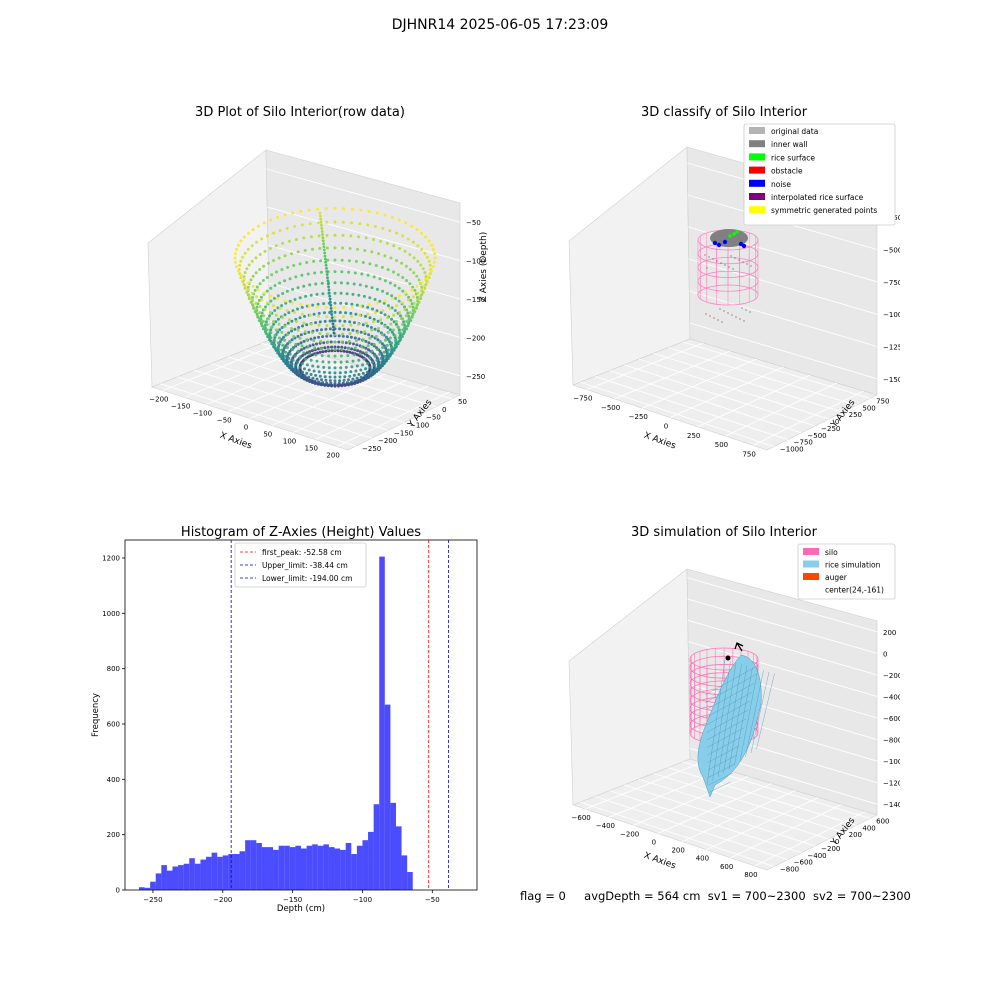 The width and height of the screenshot is (1000, 1000). I want to click on raw-plot-scatter-points, so click(335, 297).